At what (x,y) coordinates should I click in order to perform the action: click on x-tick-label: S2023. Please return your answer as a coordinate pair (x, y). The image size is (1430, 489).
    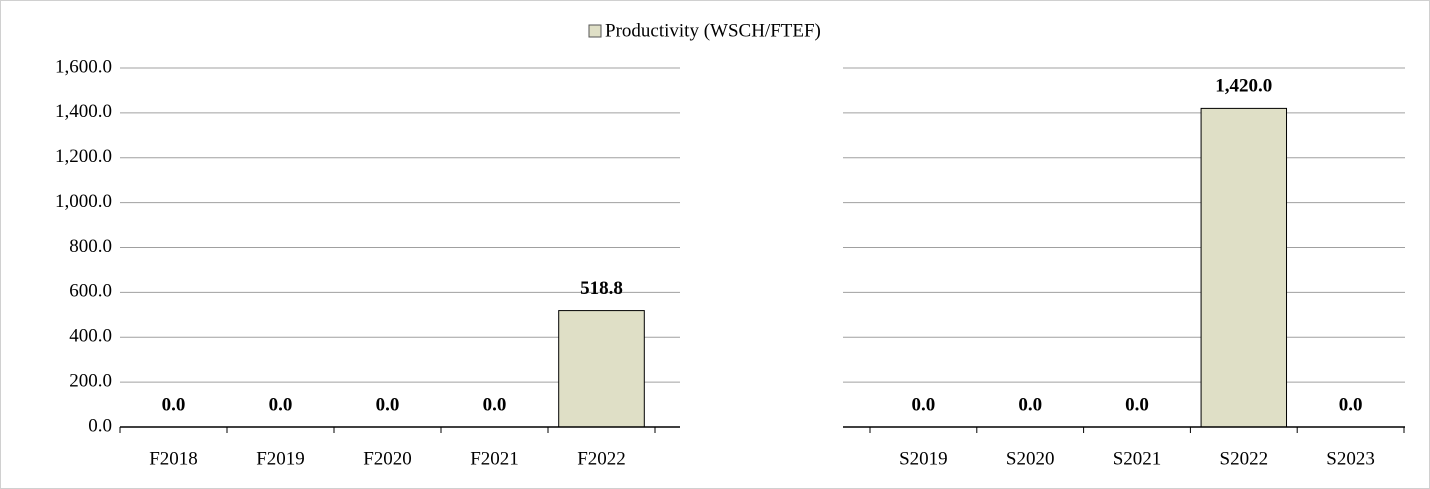
    Looking at the image, I should click on (1350, 458).